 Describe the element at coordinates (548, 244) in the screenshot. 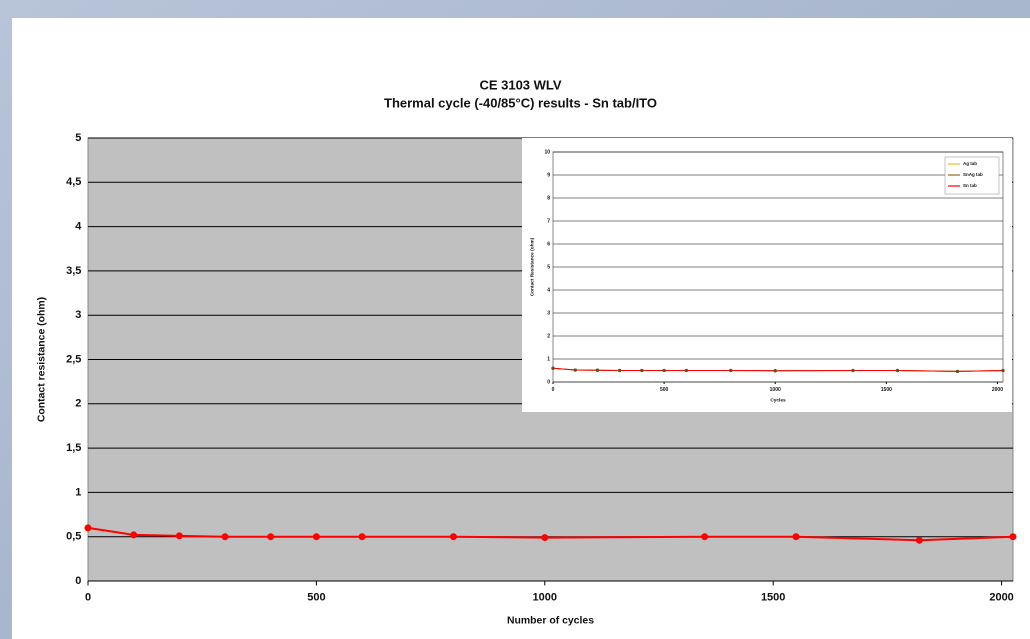

I see `y-tick-label: 6` at that location.